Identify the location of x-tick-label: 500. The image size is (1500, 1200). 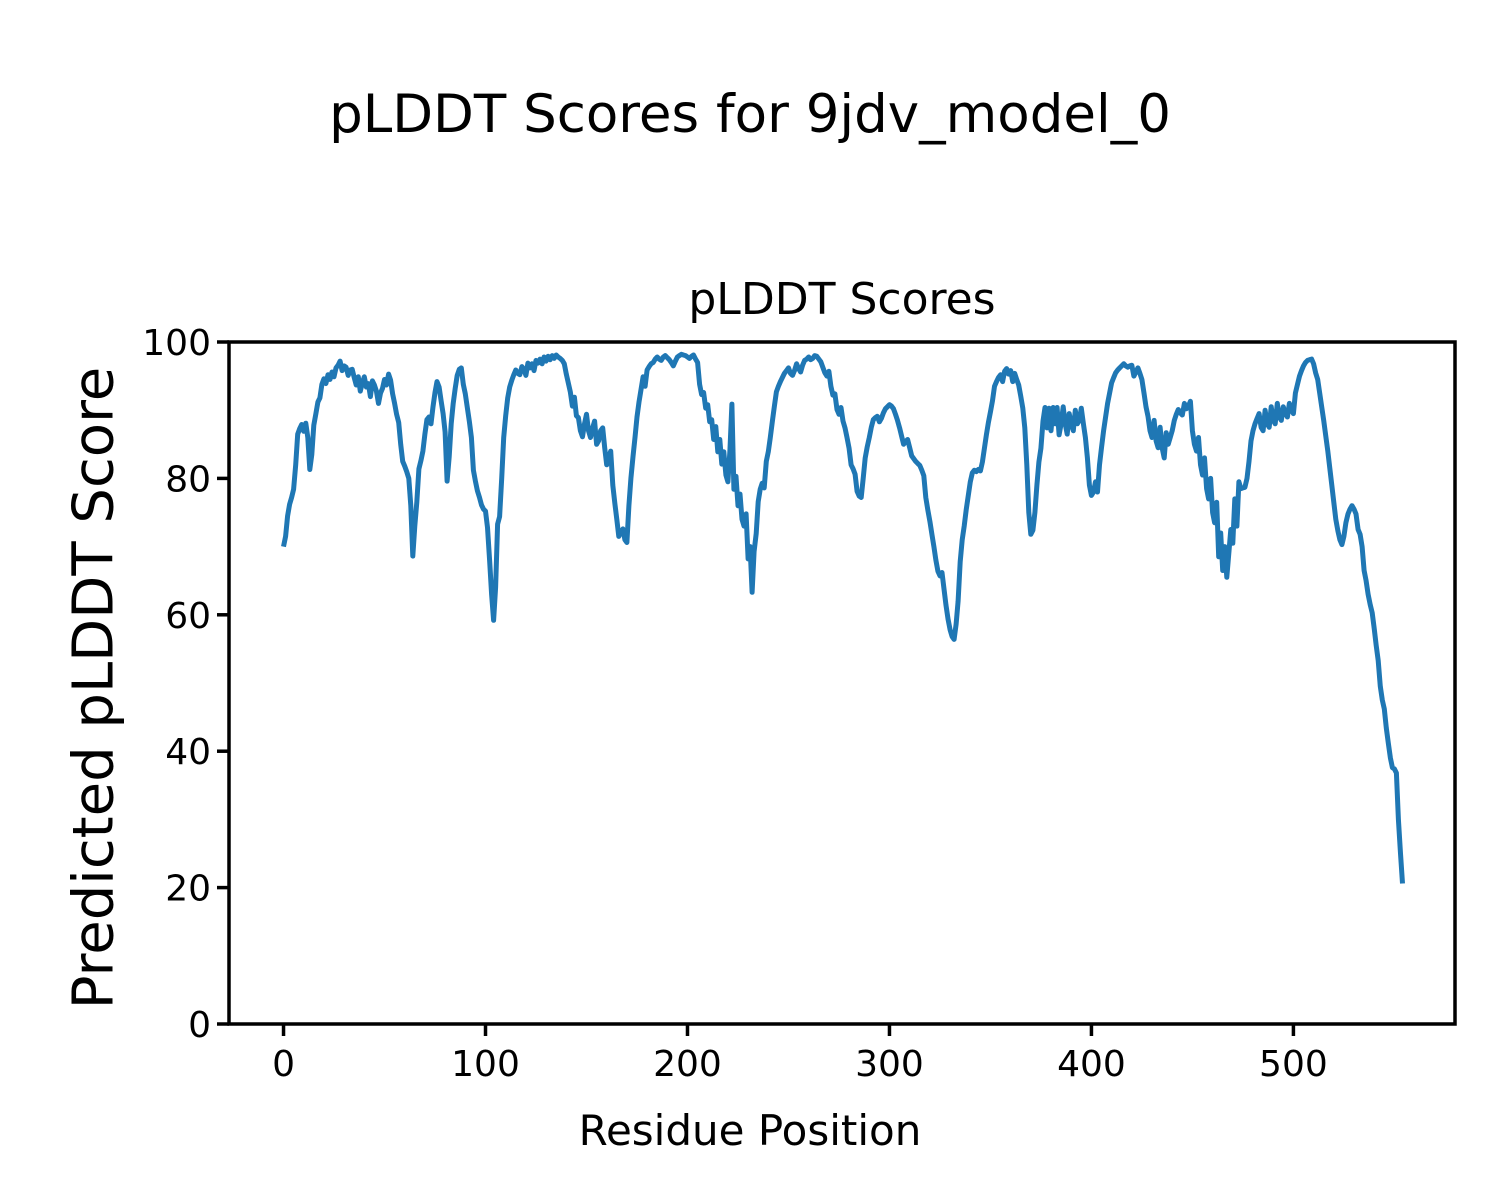
(1293, 1064).